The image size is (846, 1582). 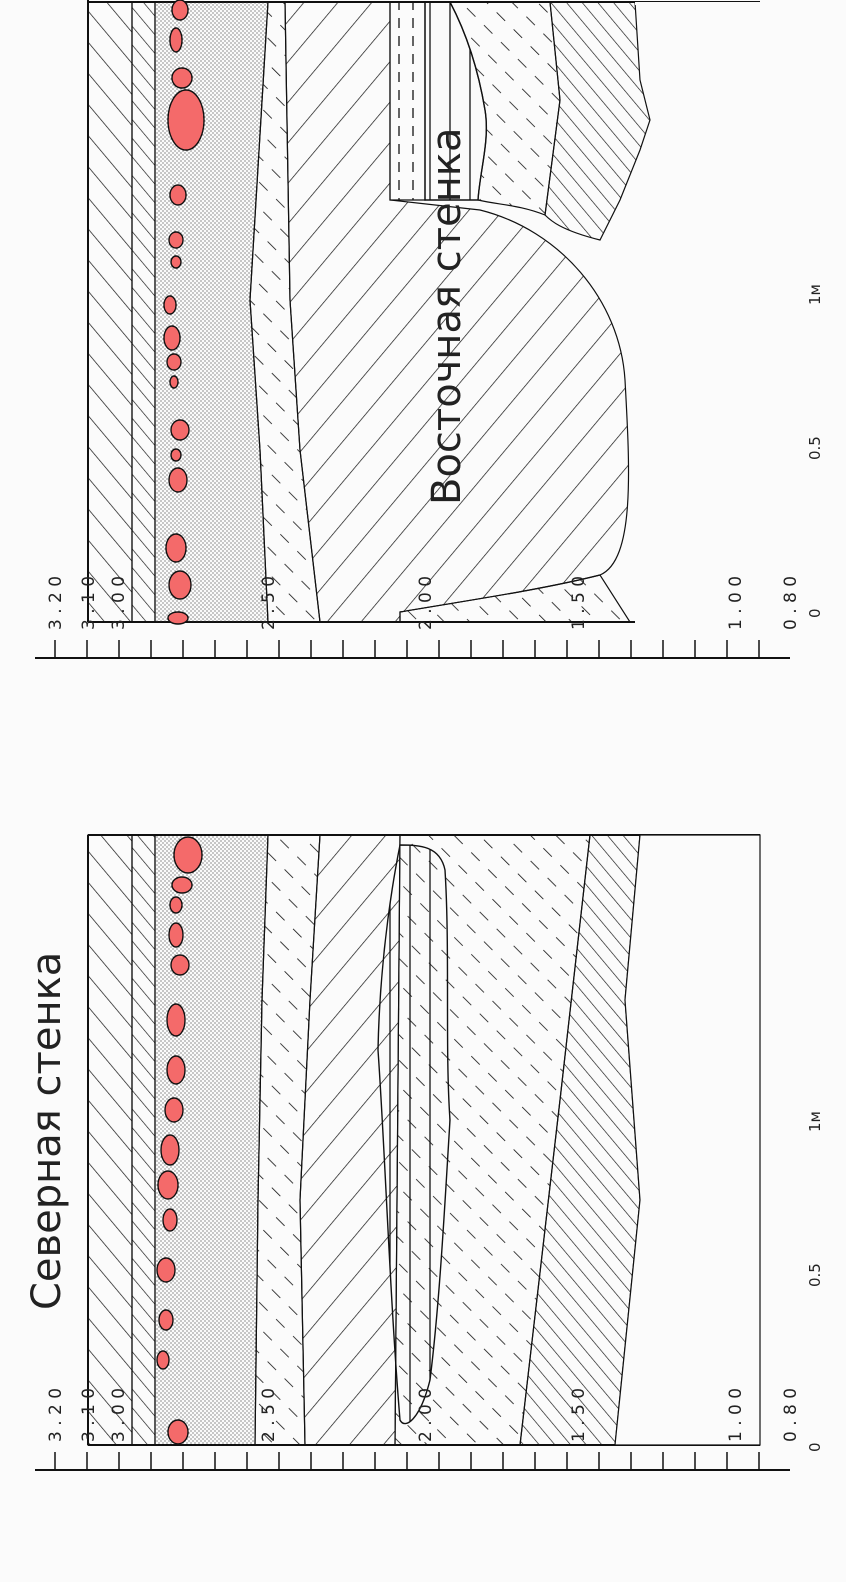 I want to click on east-depth-label: 3 . 1 0, so click(x=89, y=603).